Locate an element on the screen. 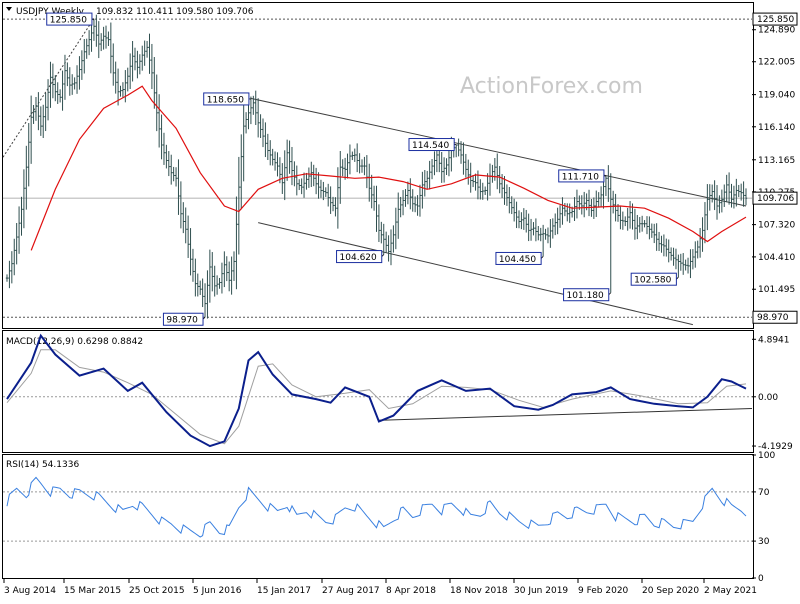 The height and width of the screenshot is (604, 800). level-label-text: 111.710 is located at coordinates (580, 177).